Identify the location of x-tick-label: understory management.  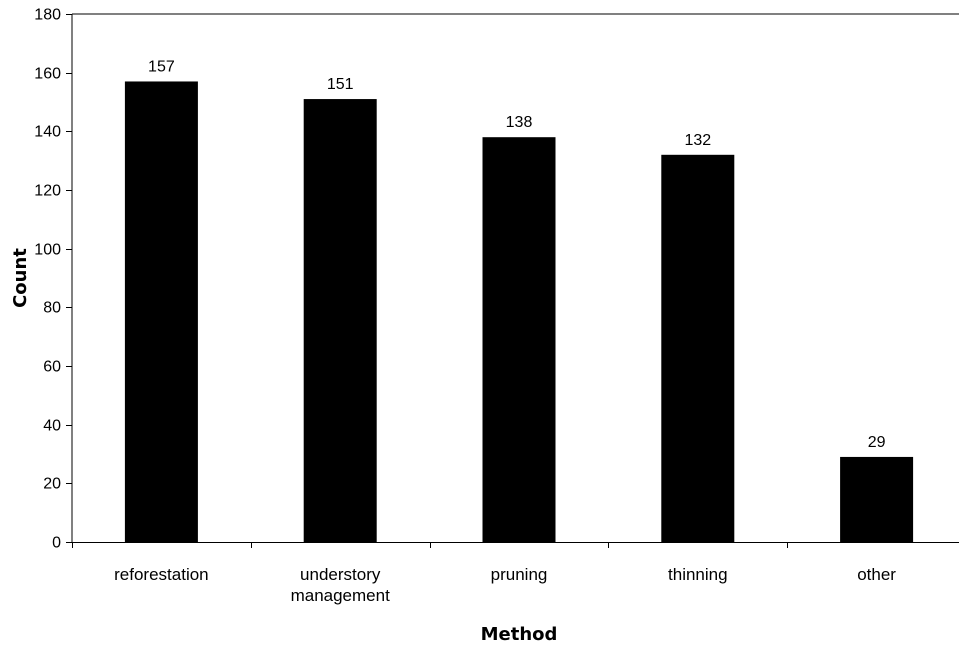
(341, 585).